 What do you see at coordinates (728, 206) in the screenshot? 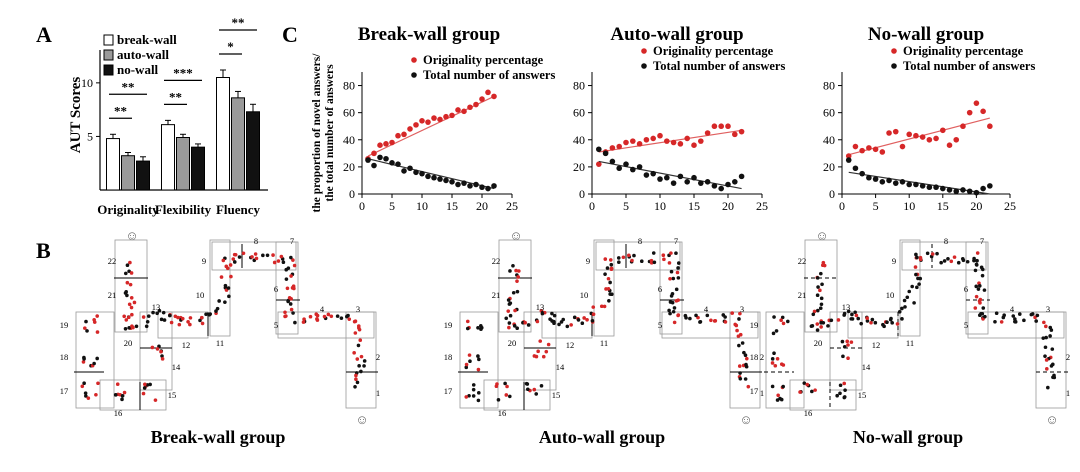
I see `x-tick-label: 20` at bounding box center [728, 206].